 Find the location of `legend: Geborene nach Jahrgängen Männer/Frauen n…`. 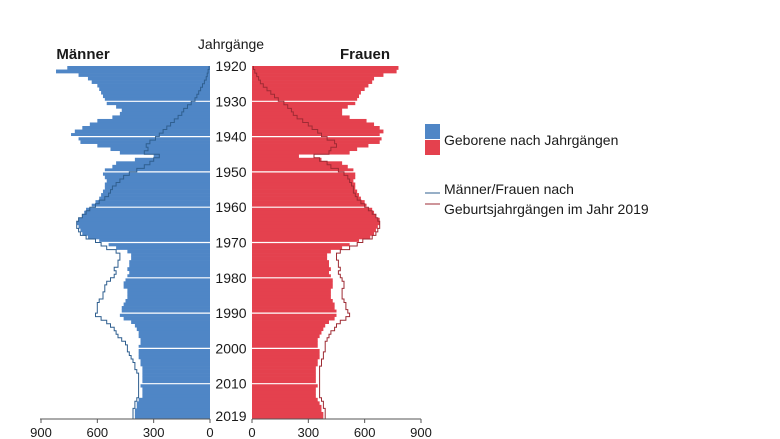

legend: Geborene nach Jahrgängen Männer/Frauen n… is located at coordinates (537, 170).